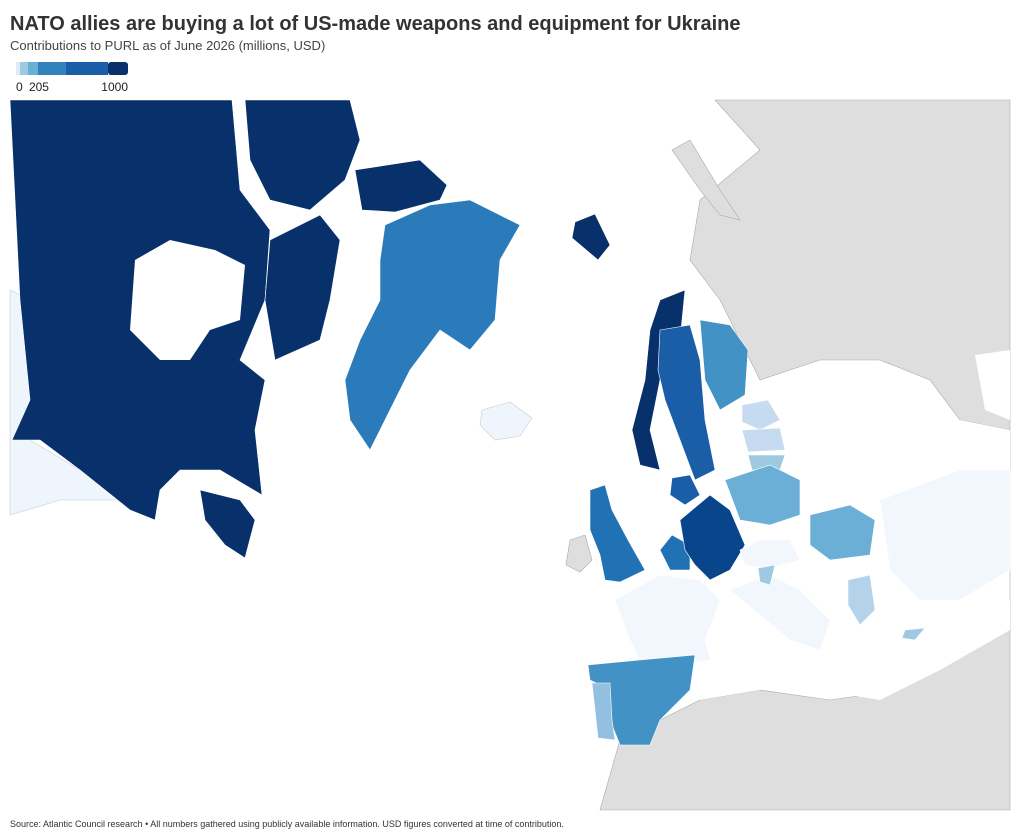 This screenshot has width=1020, height=840. I want to click on legend, so click(72, 68).